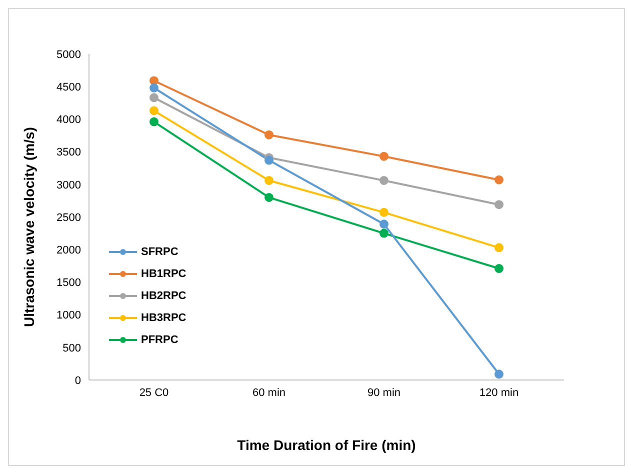 The image size is (635, 476). What do you see at coordinates (68, 218) in the screenshot?
I see `y-tick-label: 2500` at bounding box center [68, 218].